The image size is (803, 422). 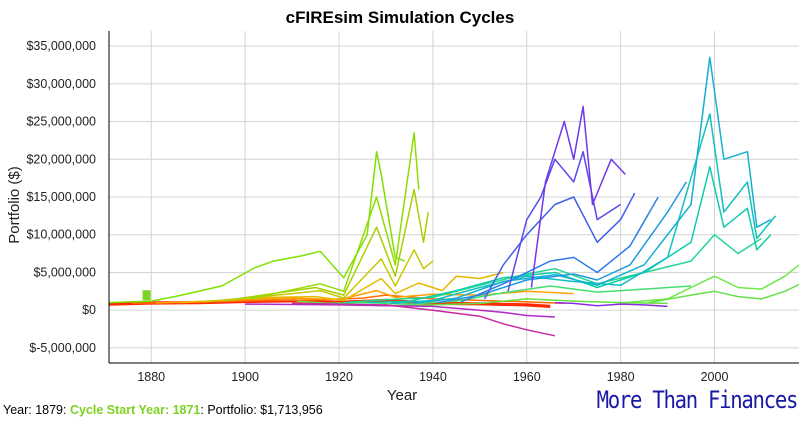 I want to click on y-tick-label: $20,000,000, so click(x=61, y=159).